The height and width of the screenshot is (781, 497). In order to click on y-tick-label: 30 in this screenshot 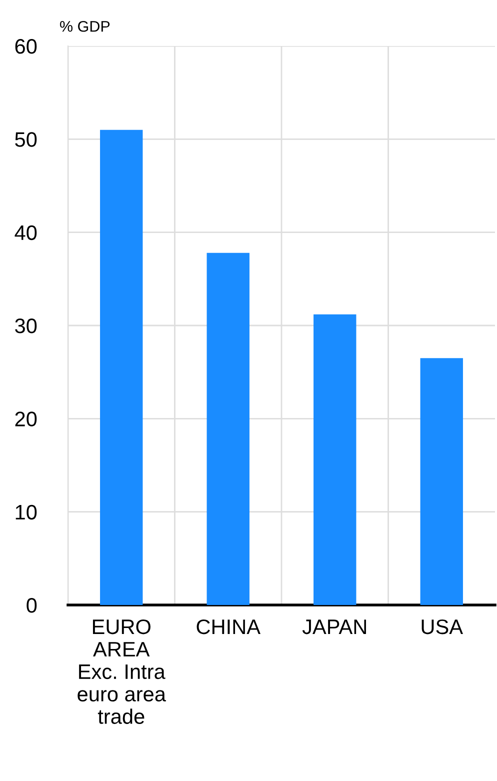, I will do `click(26, 326)`.